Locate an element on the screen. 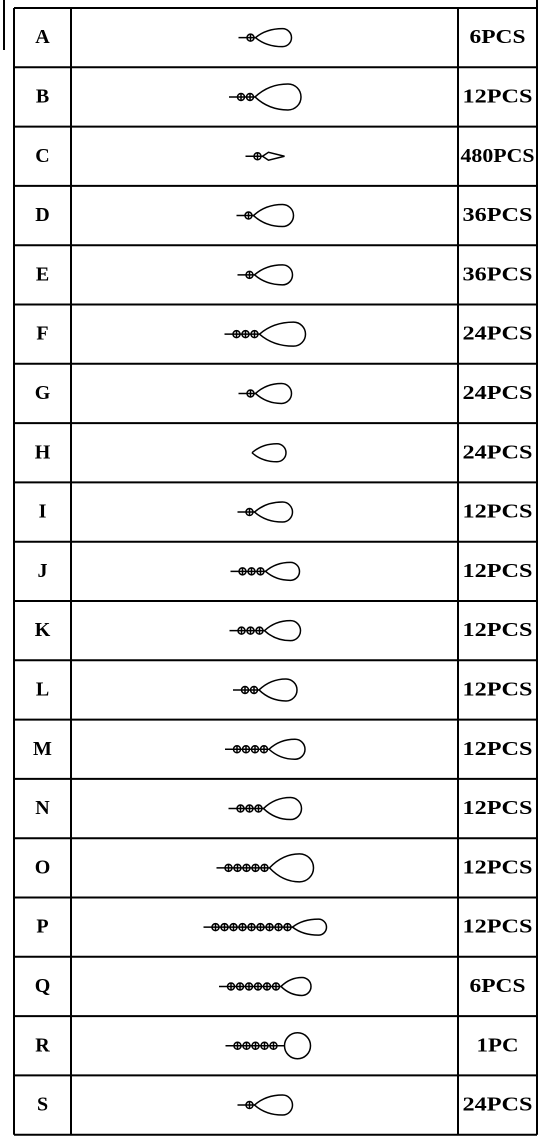 This screenshot has width=550, height=1139. row-label: B is located at coordinates (42, 97).